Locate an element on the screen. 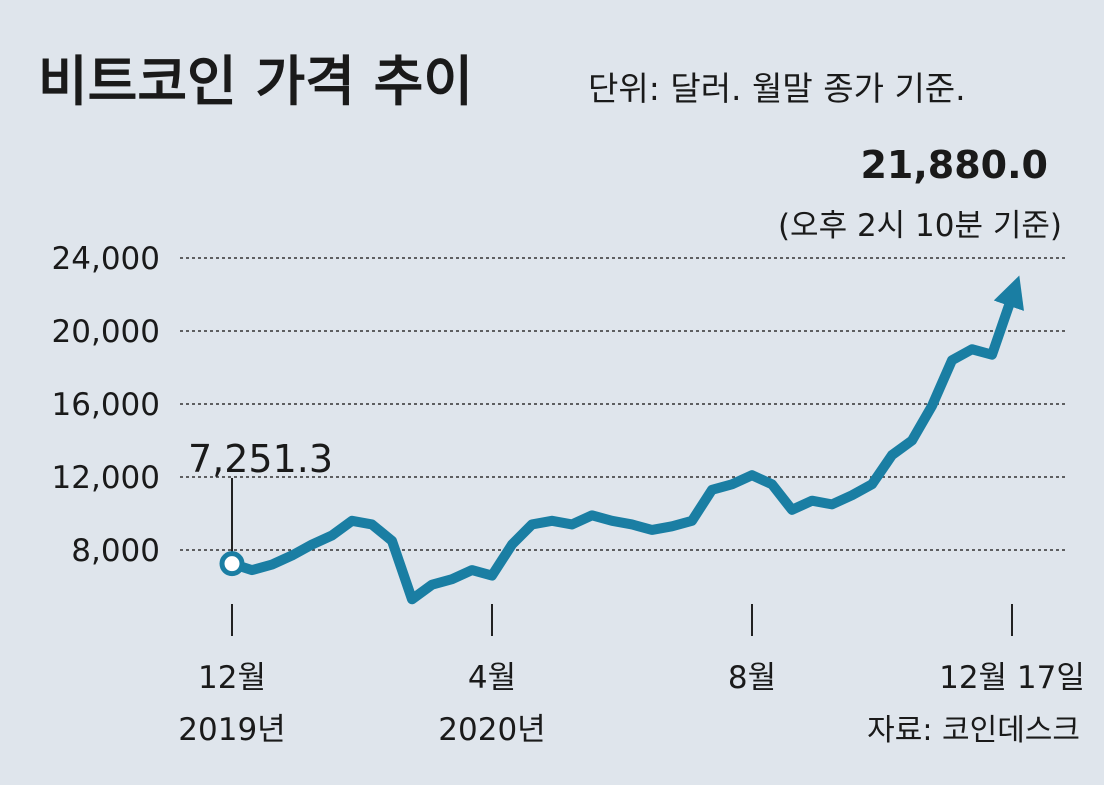 The width and height of the screenshot is (1104, 785). x-tick-label: 4월 2020년 is located at coordinates (491, 704).